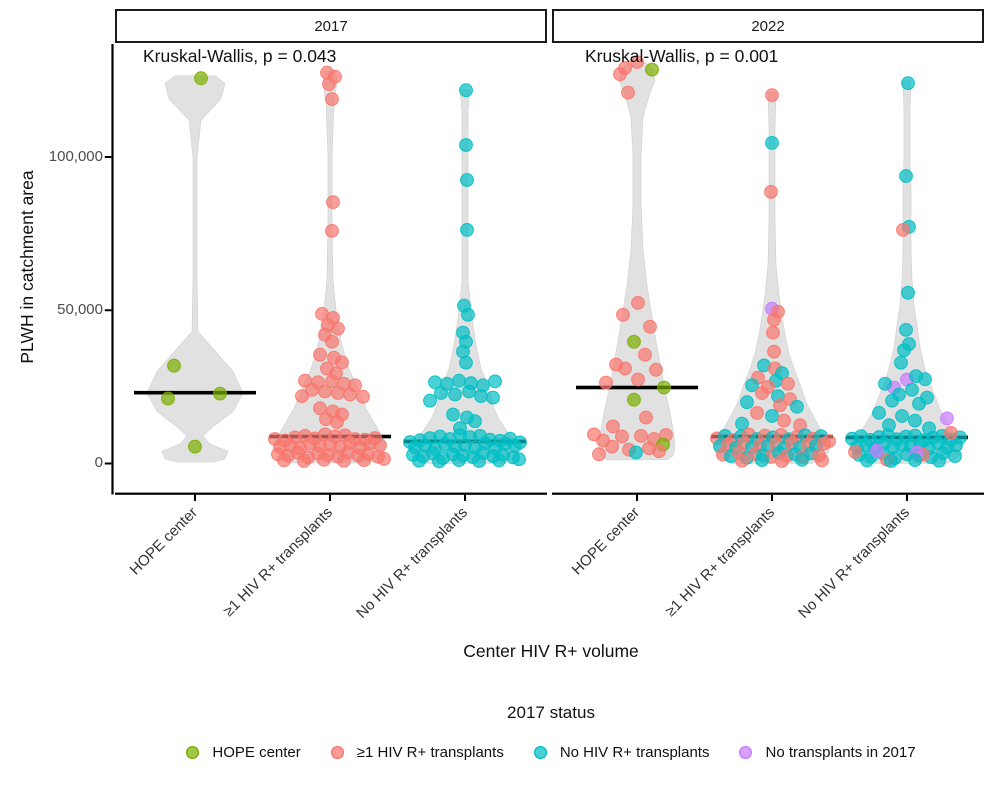 This screenshot has width=998, height=796. Describe the element at coordinates (746, 752) in the screenshot. I see `no-transplants-2017-dot-icon` at that location.